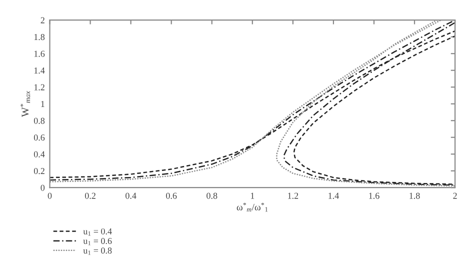 The width and height of the screenshot is (474, 268). Describe the element at coordinates (97, 251) in the screenshot. I see `legend-label: u$_{1}$ = 0.8` at that location.